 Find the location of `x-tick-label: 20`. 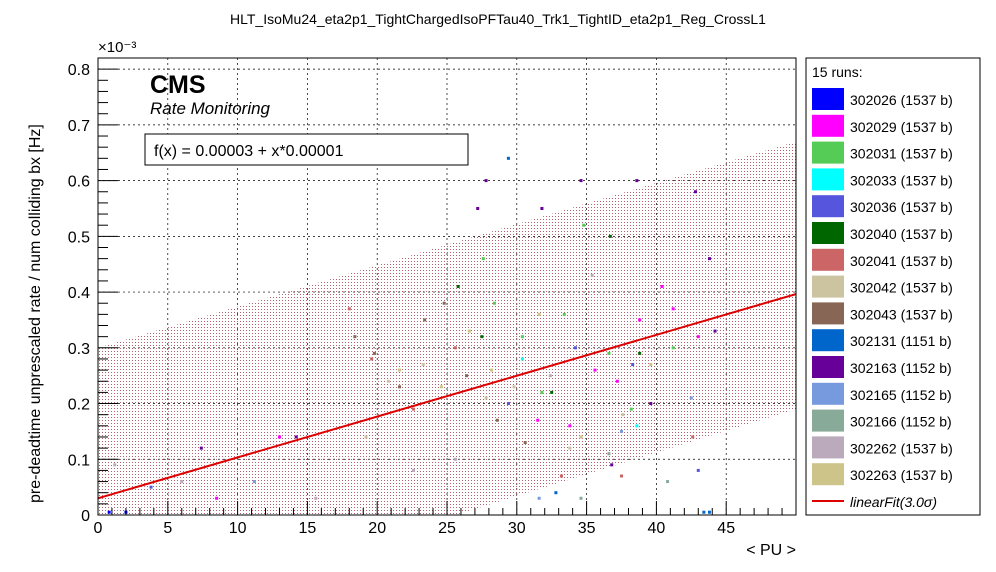

x-tick-label: 20 is located at coordinates (377, 528).